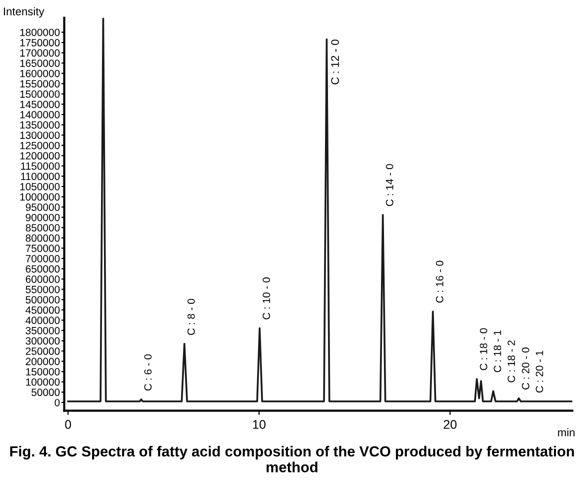 Image resolution: width=584 pixels, height=482 pixels. Describe the element at coordinates (191, 316) in the screenshot. I see `annotation: C : 8 - 0` at that location.